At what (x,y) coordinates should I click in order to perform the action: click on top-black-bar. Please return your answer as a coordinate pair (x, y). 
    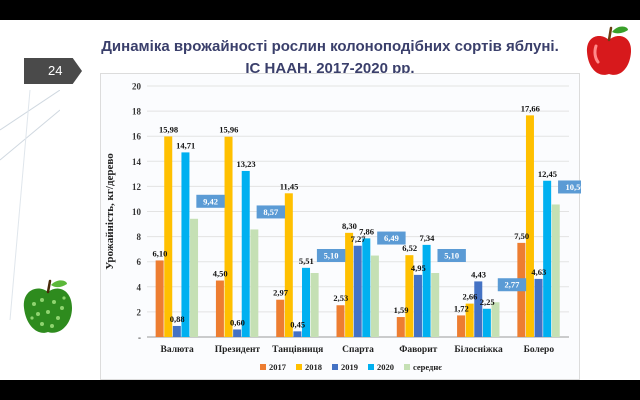
    Looking at the image, I should click on (320, 10).